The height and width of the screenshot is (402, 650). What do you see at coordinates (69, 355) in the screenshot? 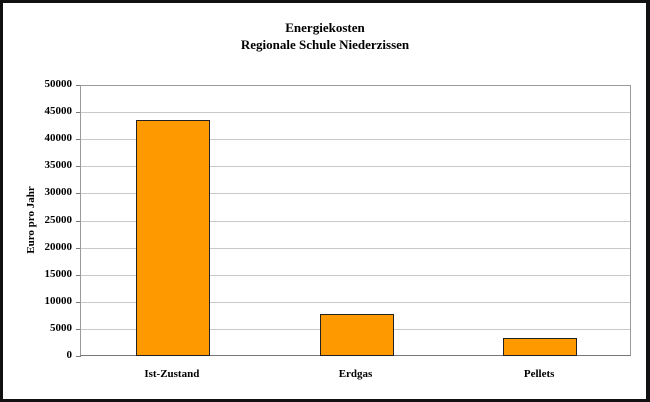
I see `y-tick-label: 0` at bounding box center [69, 355].